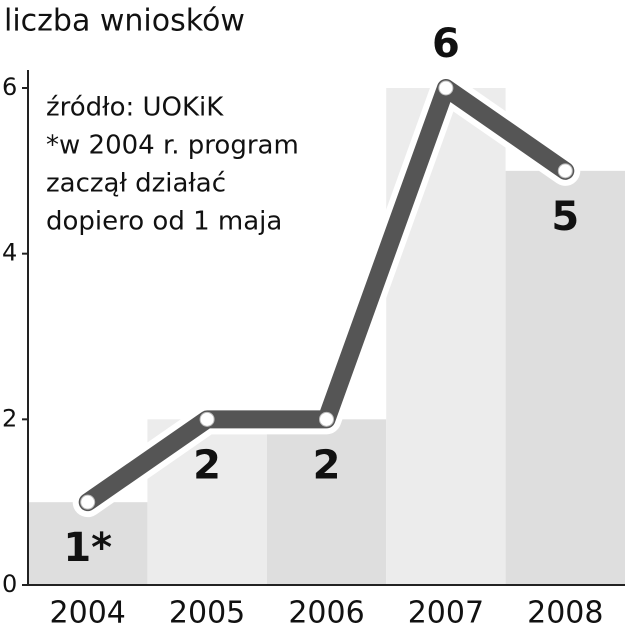 The height and width of the screenshot is (640, 628). I want to click on value-label: 1*, so click(87, 548).